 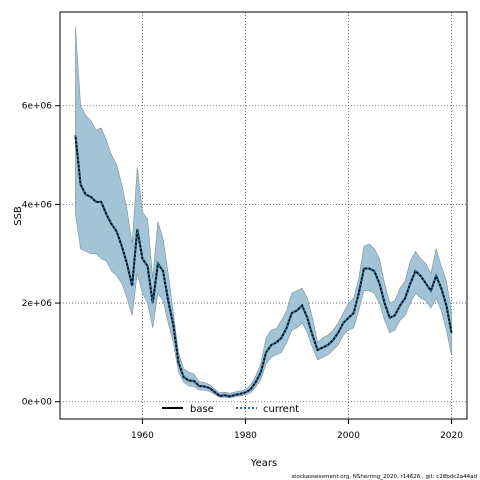 What do you see at coordinates (230, 409) in the screenshot?
I see `legend: base current` at bounding box center [230, 409].